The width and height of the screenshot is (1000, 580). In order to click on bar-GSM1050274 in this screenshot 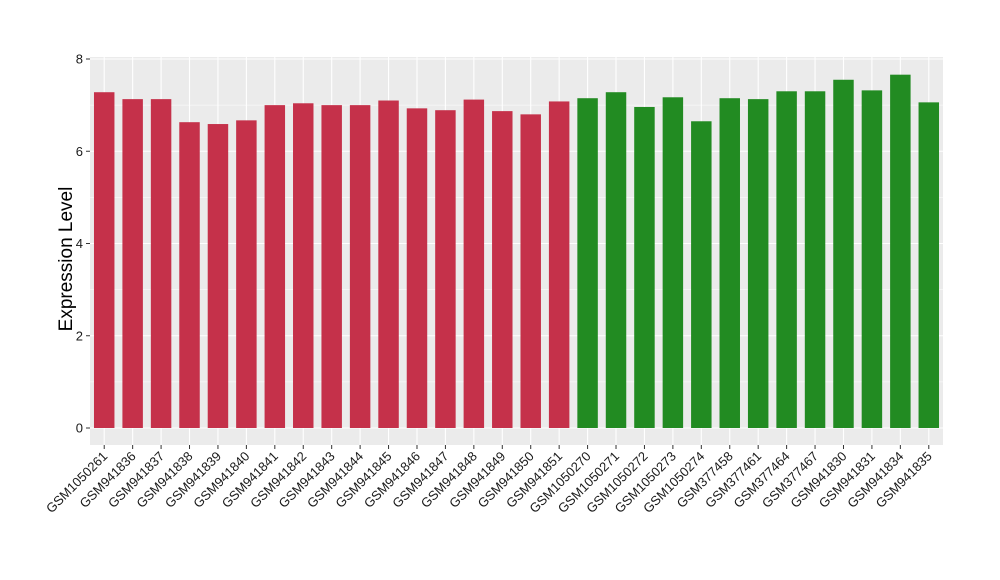, I will do `click(701, 275)`.